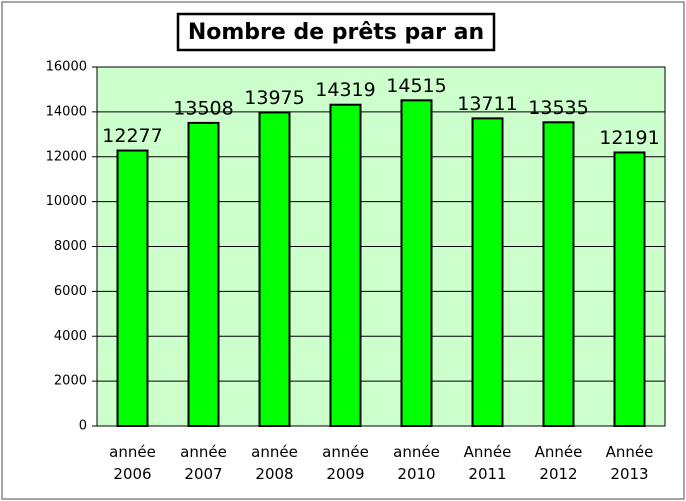 The image size is (686, 501). I want to click on data-label: 13711, so click(487, 104).